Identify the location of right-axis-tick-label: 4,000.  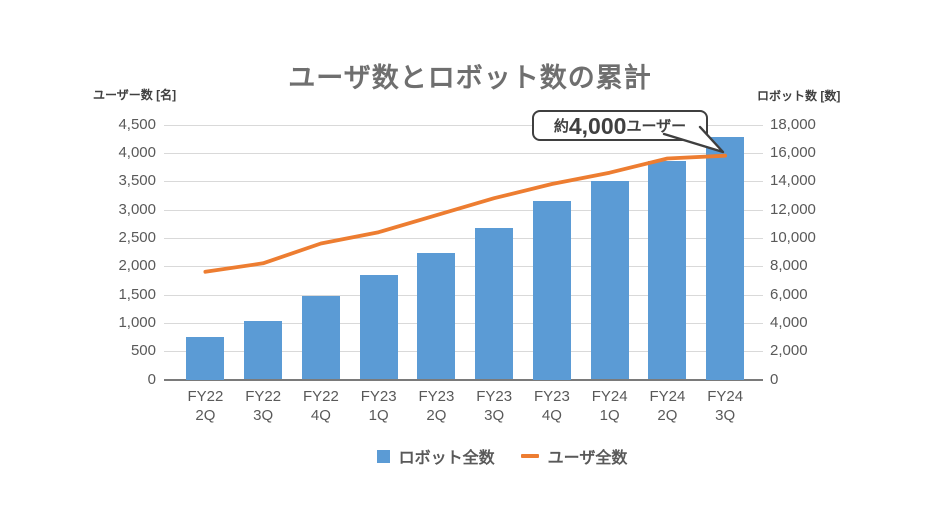
(789, 322).